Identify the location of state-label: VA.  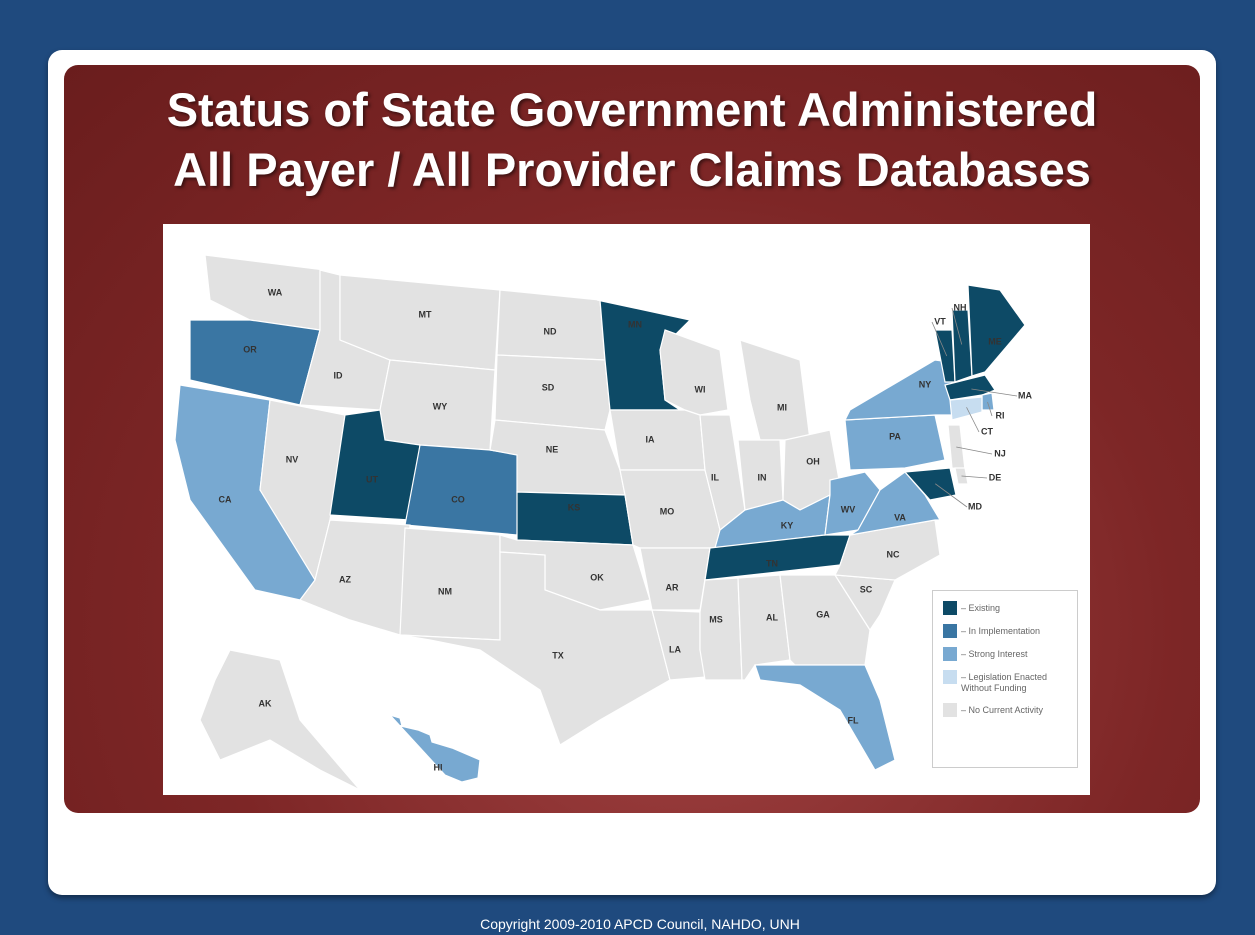
(900, 517).